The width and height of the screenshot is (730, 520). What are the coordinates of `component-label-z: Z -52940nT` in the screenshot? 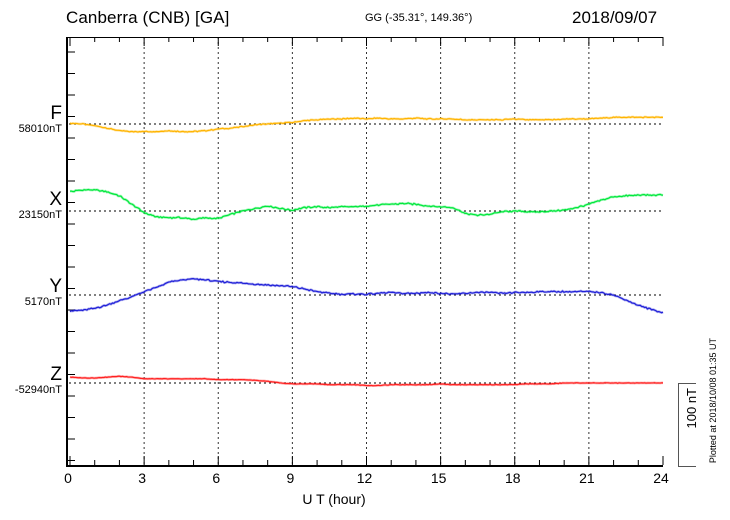 It's located at (38, 381).